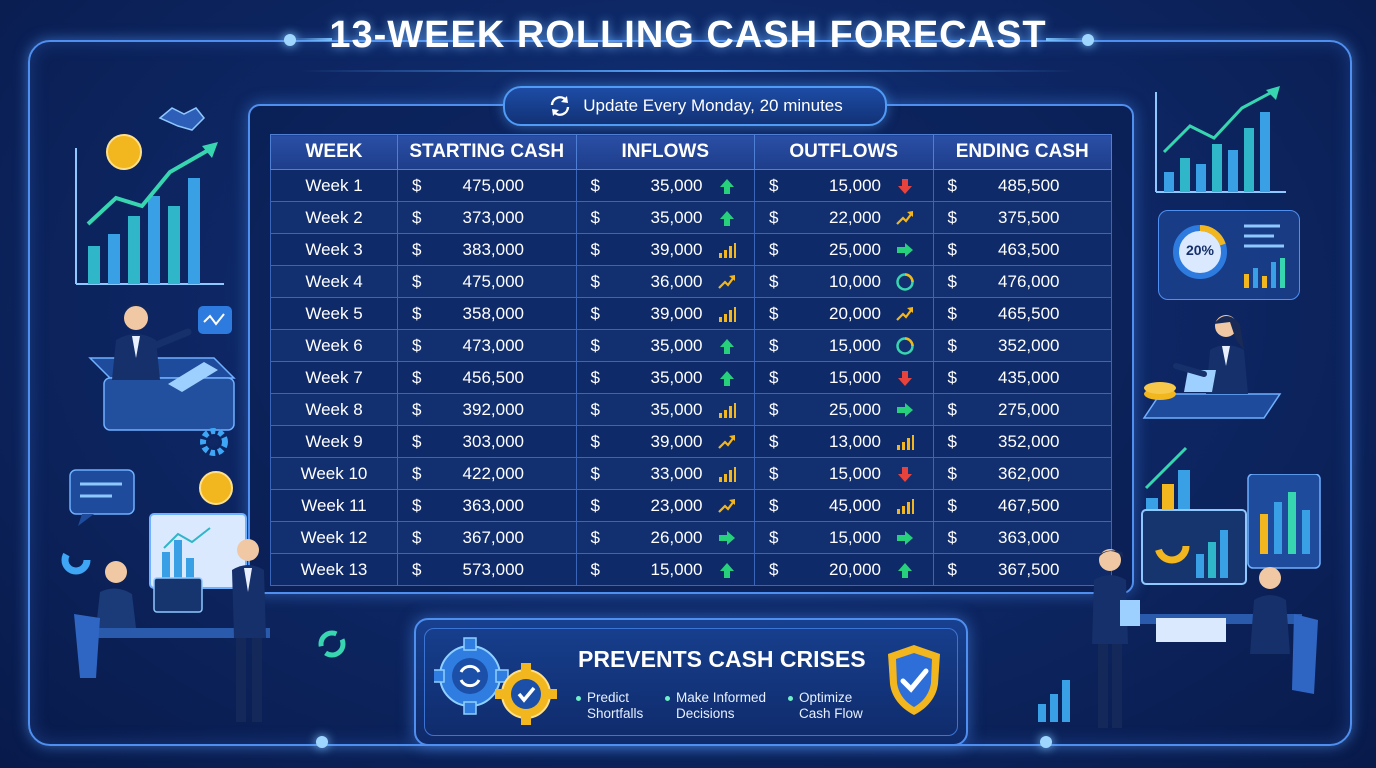 The width and height of the screenshot is (1376, 768). What do you see at coordinates (676, 281) in the screenshot?
I see `amount: 36,000` at bounding box center [676, 281].